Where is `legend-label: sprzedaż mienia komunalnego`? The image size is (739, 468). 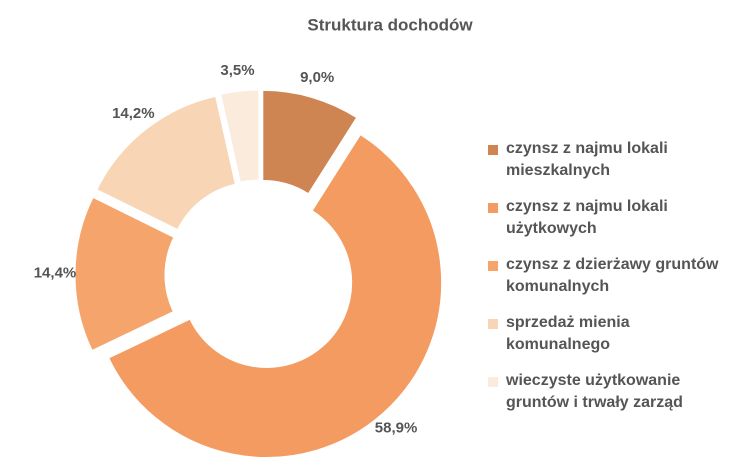 legend-label: sprzedaż mienia komunalnego is located at coordinates (568, 333).